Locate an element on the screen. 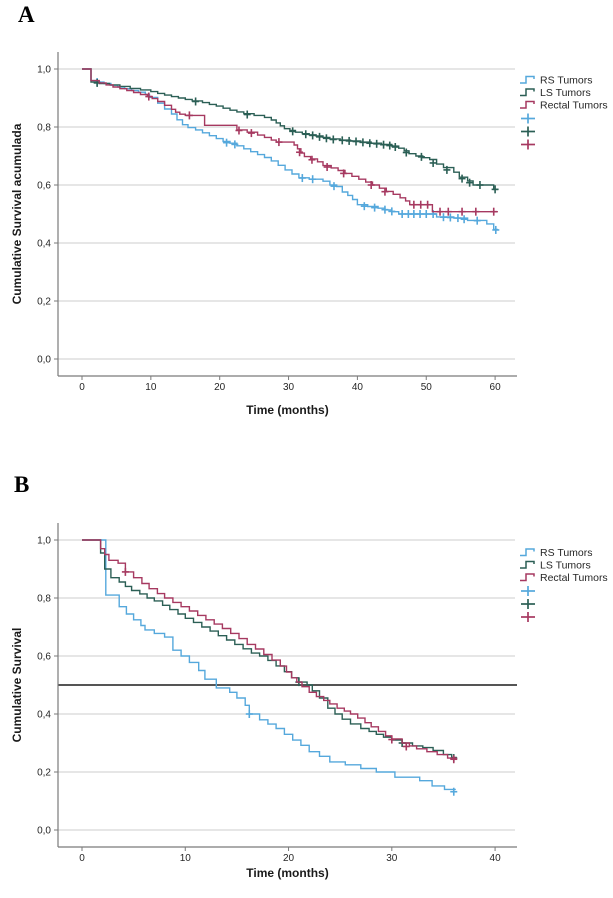 This screenshot has width=613, height=898. y-tick-label-a: 0,4 is located at coordinates (44, 244).